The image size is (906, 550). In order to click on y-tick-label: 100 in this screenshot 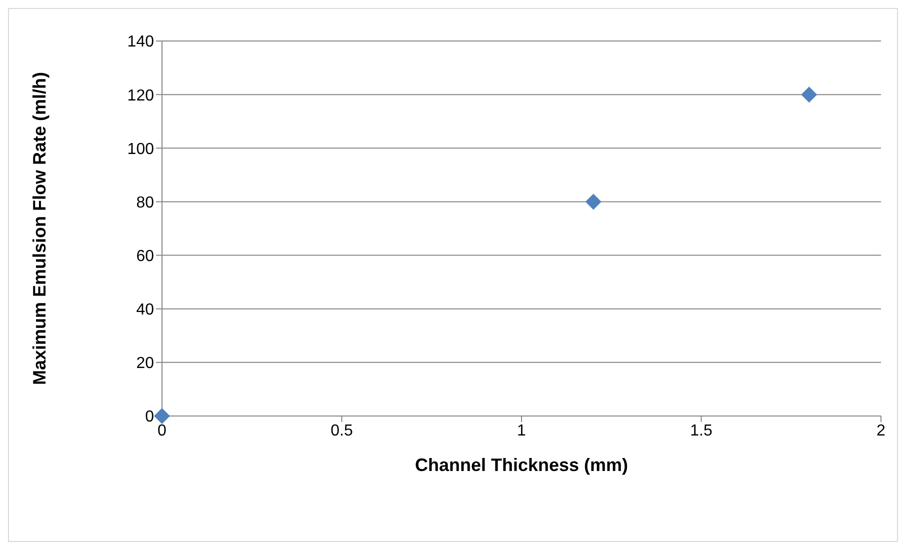, I will do `click(140, 149)`.